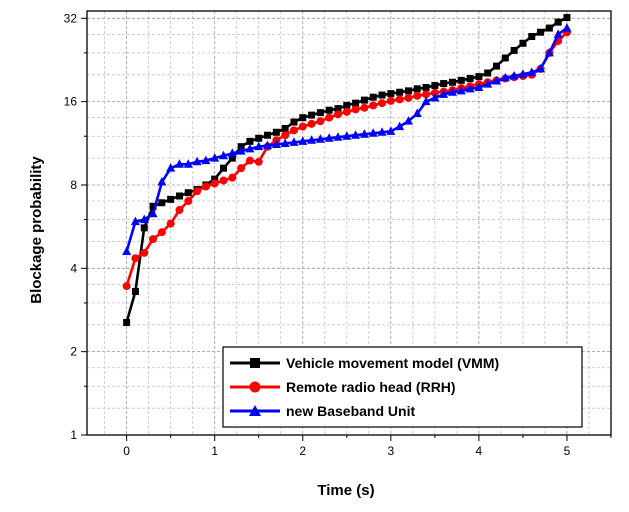  What do you see at coordinates (73, 435) in the screenshot?
I see `y-tick-label: 1` at bounding box center [73, 435].